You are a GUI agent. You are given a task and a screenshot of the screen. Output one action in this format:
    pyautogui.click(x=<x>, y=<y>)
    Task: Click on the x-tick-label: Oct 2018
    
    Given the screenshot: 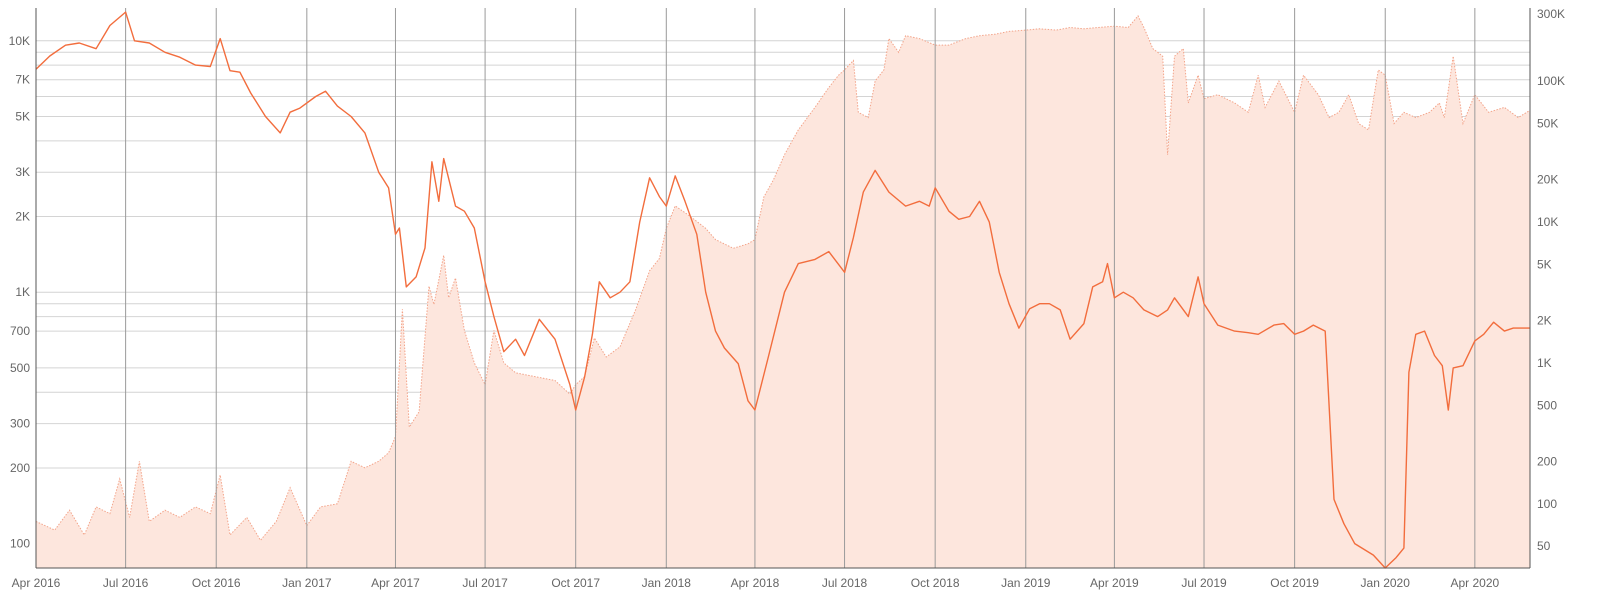 What is the action you would take?
    pyautogui.click(x=935, y=583)
    